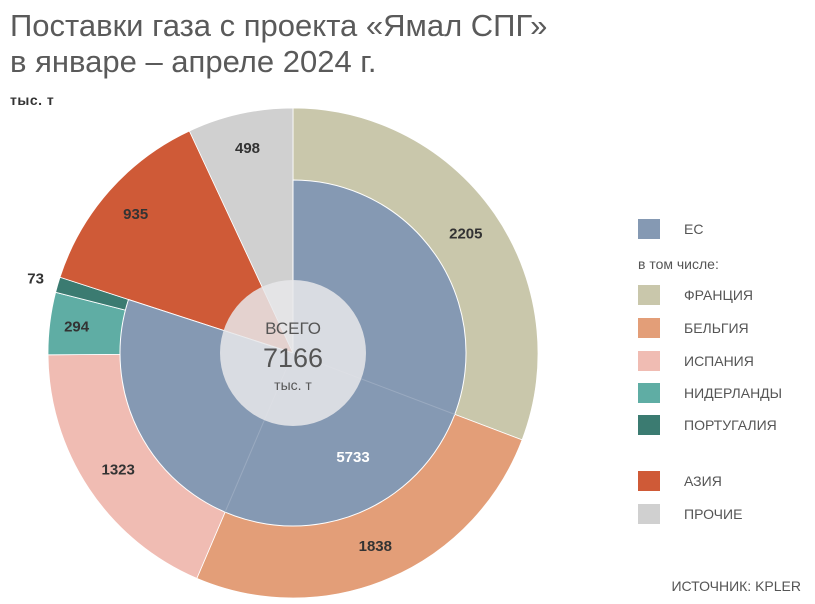 This screenshot has width=815, height=604. I want to click on legend-label-eu: ЕС, so click(694, 229).